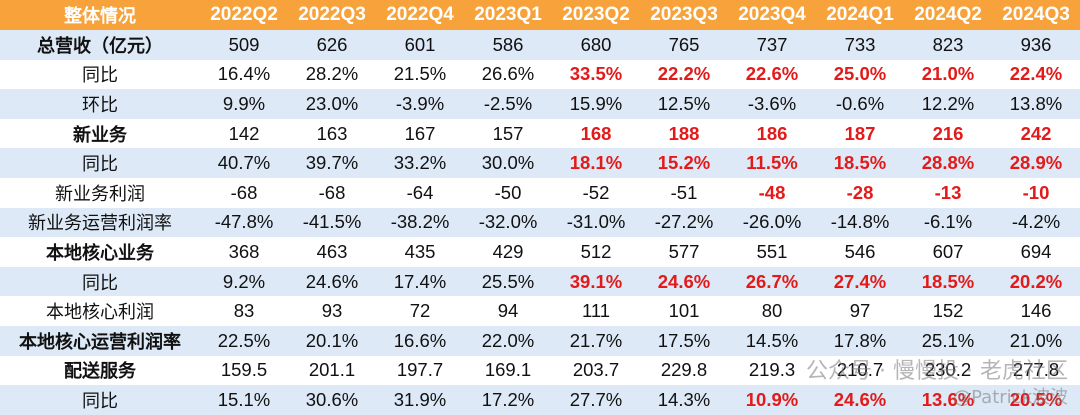 The image size is (1080, 415). What do you see at coordinates (772, 45) in the screenshot?
I see `table-cell: 737` at bounding box center [772, 45].